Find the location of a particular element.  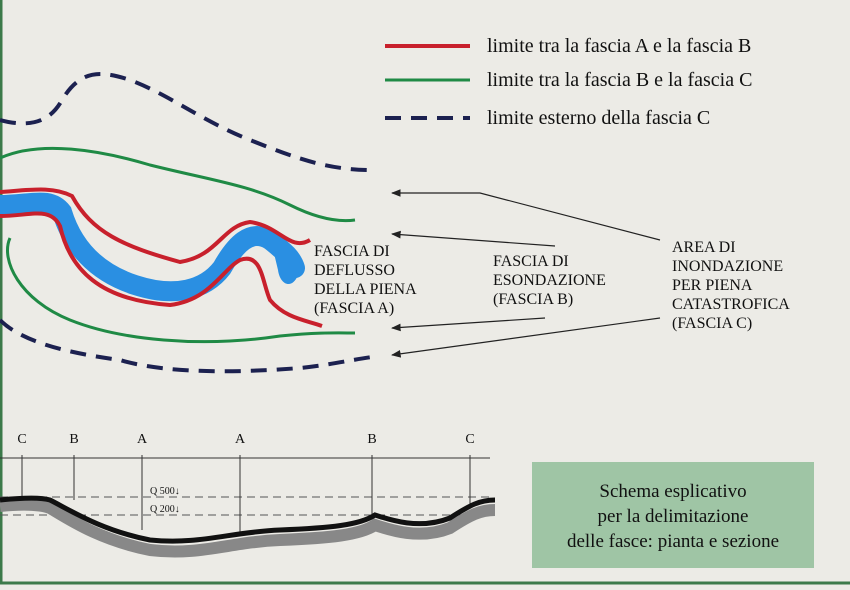

section-view: C B A A B C Q 500↓ Q 200↓ is located at coordinates (248, 495).